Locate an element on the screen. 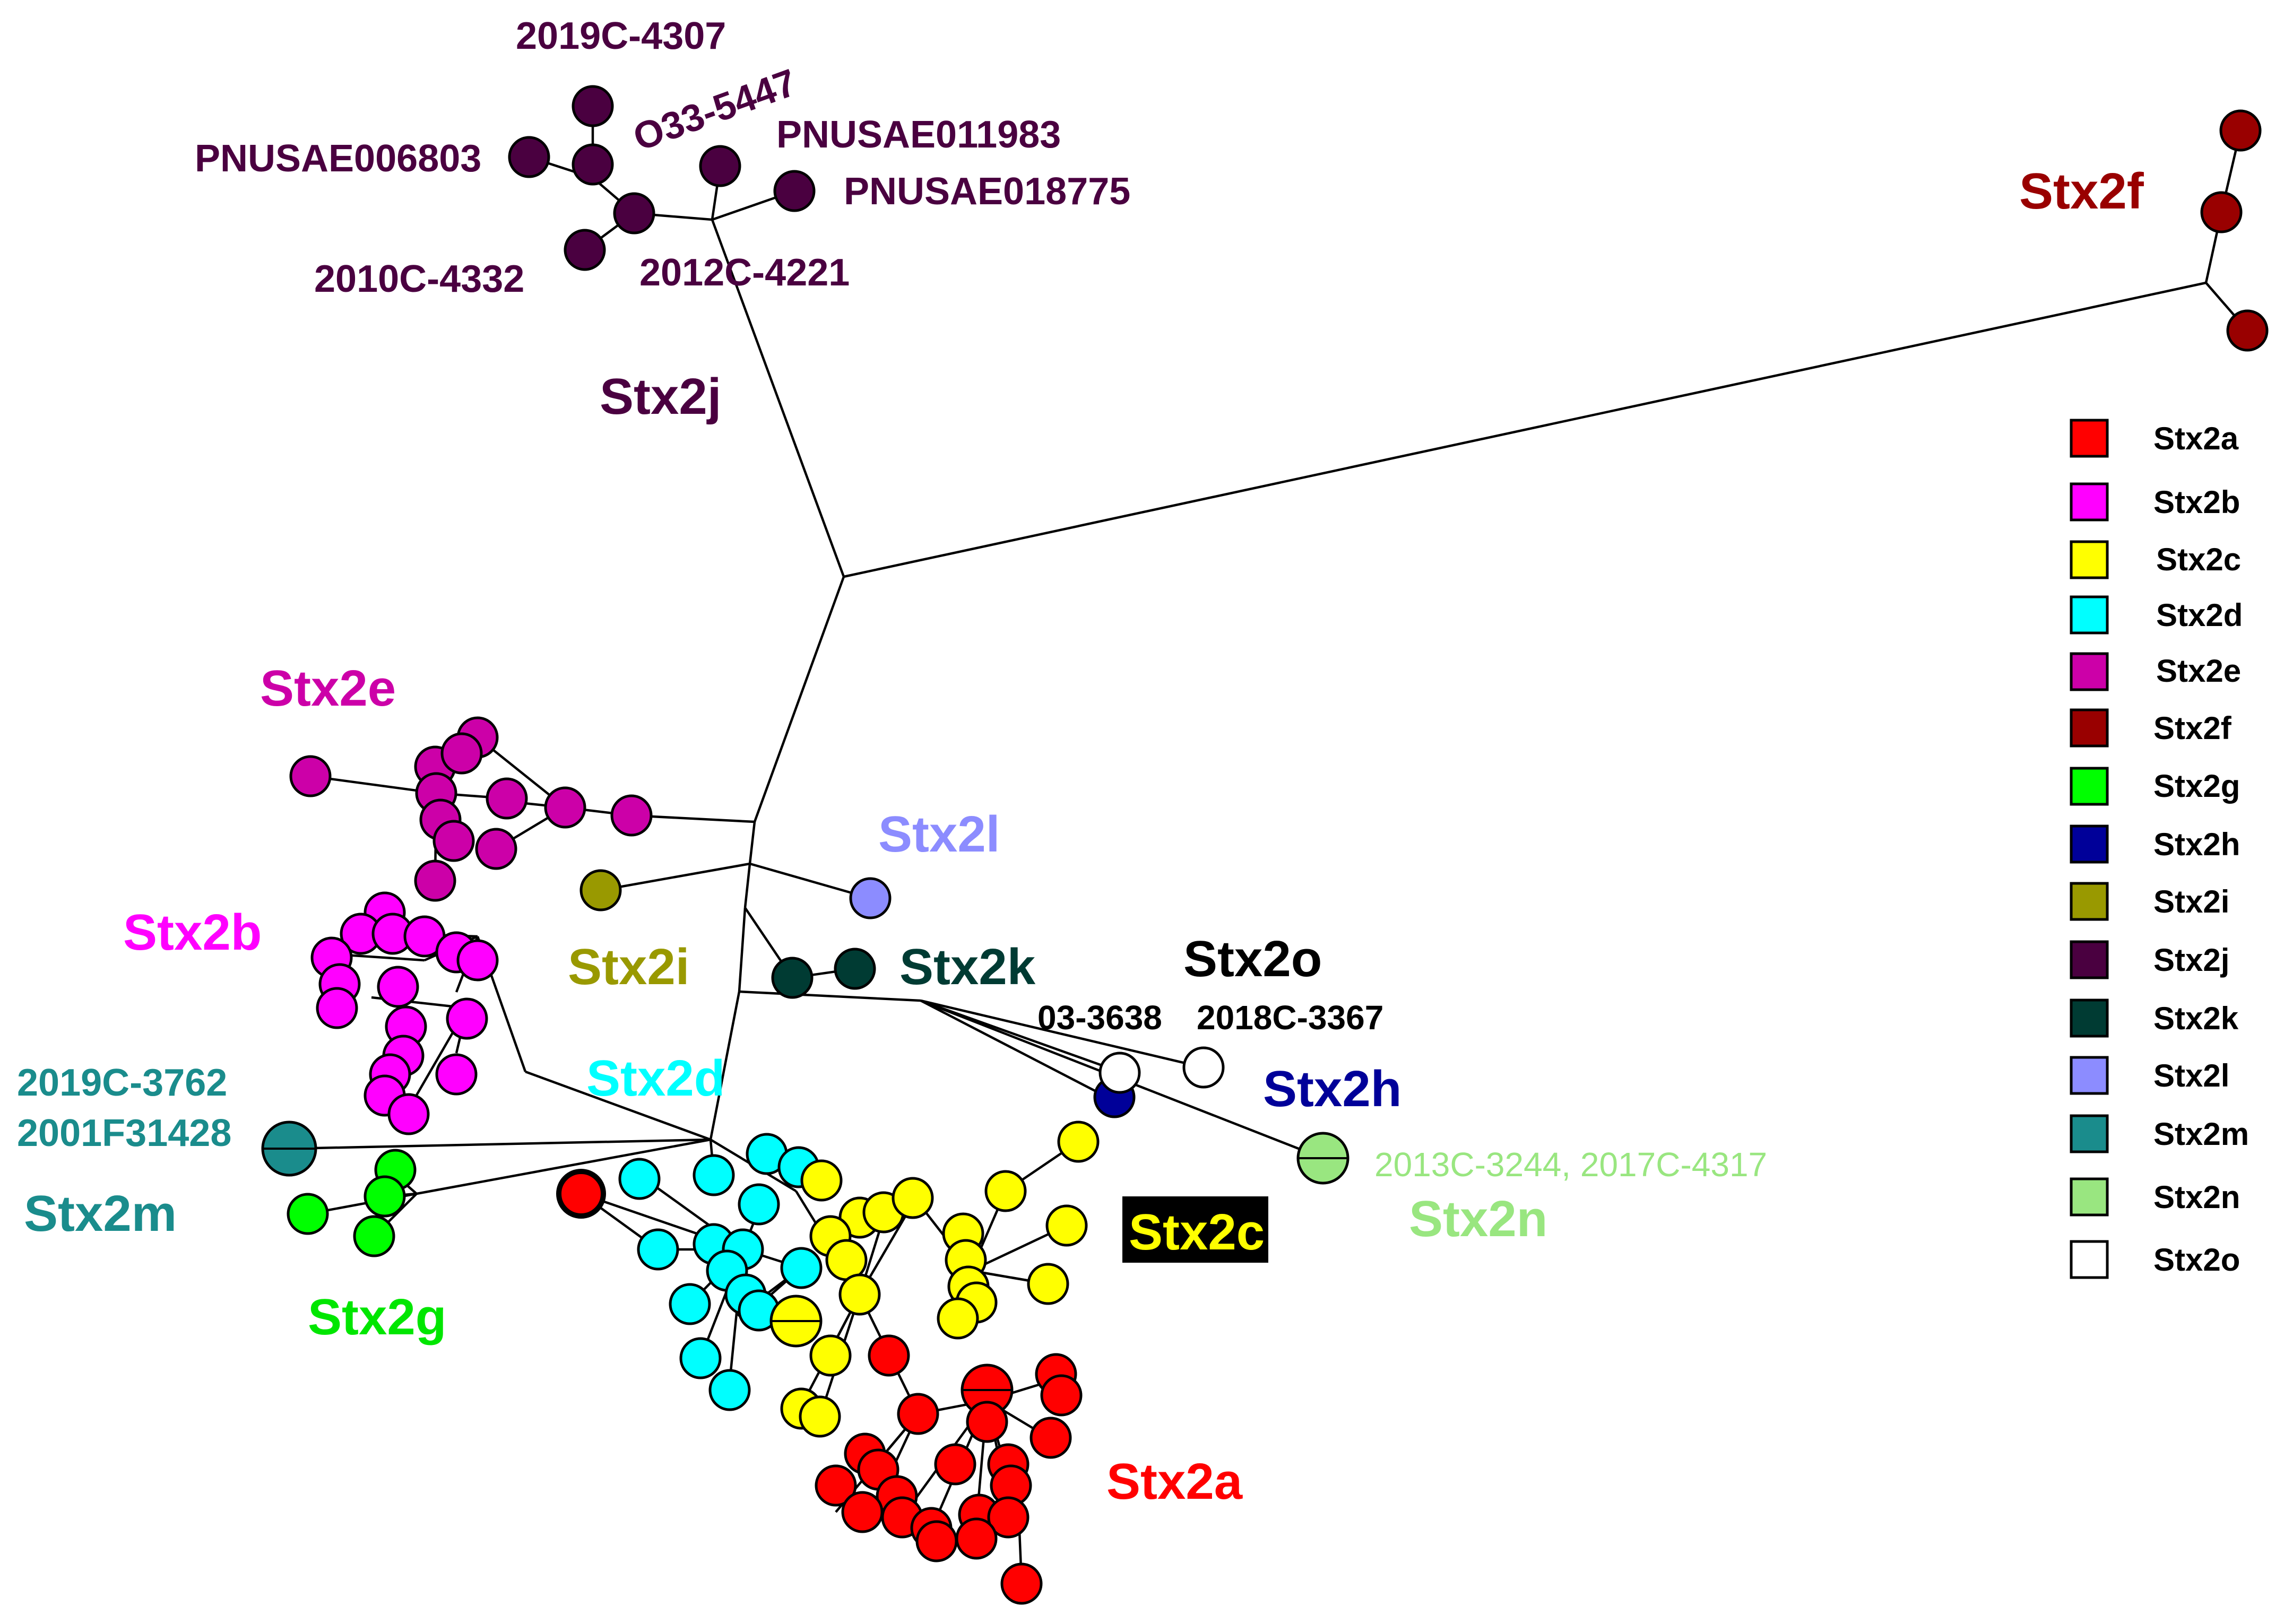  label-stx2d: Stx2d is located at coordinates (655, 1078).